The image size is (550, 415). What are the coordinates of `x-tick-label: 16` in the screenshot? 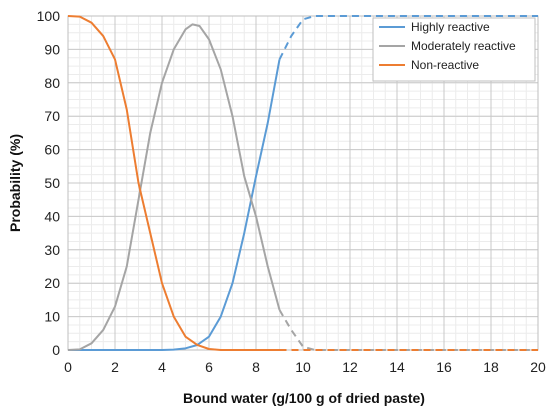 It's located at (444, 367).